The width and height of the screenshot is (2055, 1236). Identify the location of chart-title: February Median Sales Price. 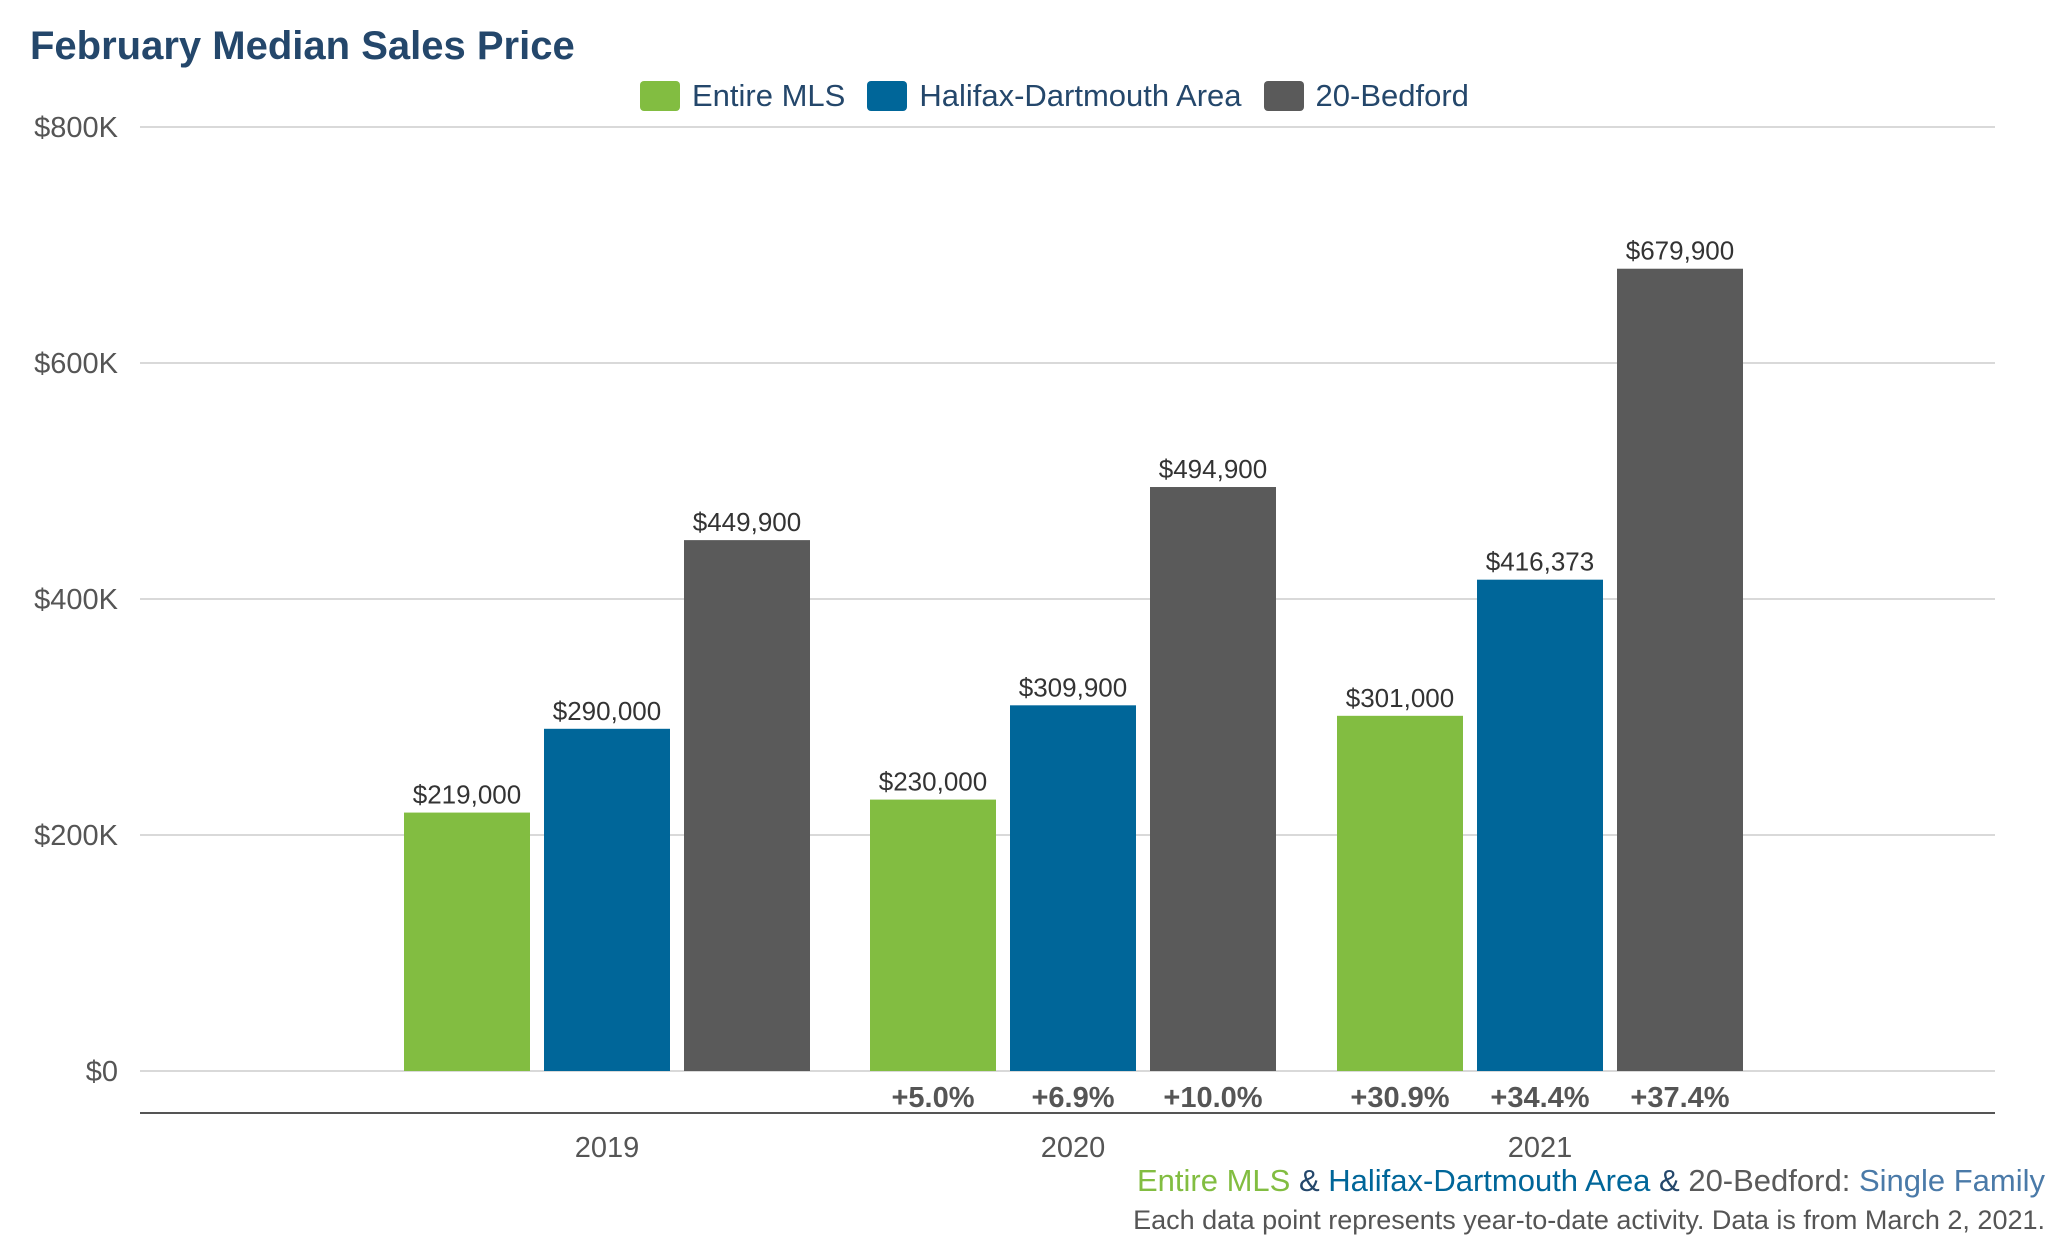
(302, 46).